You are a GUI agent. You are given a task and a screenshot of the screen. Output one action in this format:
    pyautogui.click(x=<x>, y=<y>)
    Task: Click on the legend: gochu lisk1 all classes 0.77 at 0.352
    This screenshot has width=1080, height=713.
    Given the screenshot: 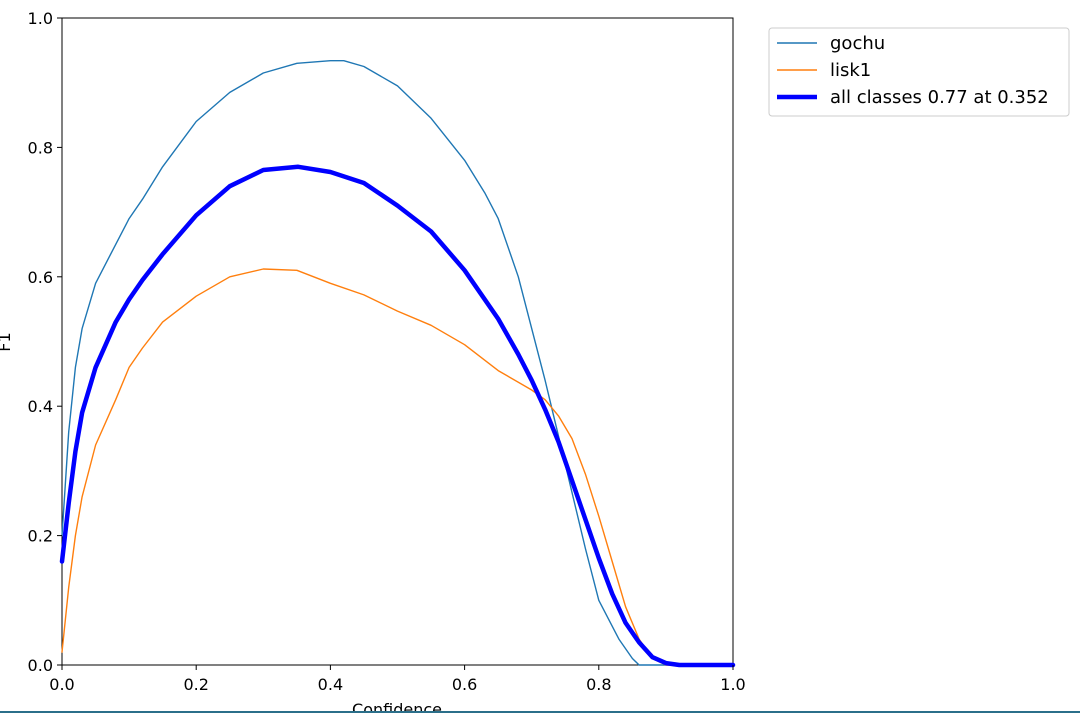 What is the action you would take?
    pyautogui.click(x=919, y=72)
    